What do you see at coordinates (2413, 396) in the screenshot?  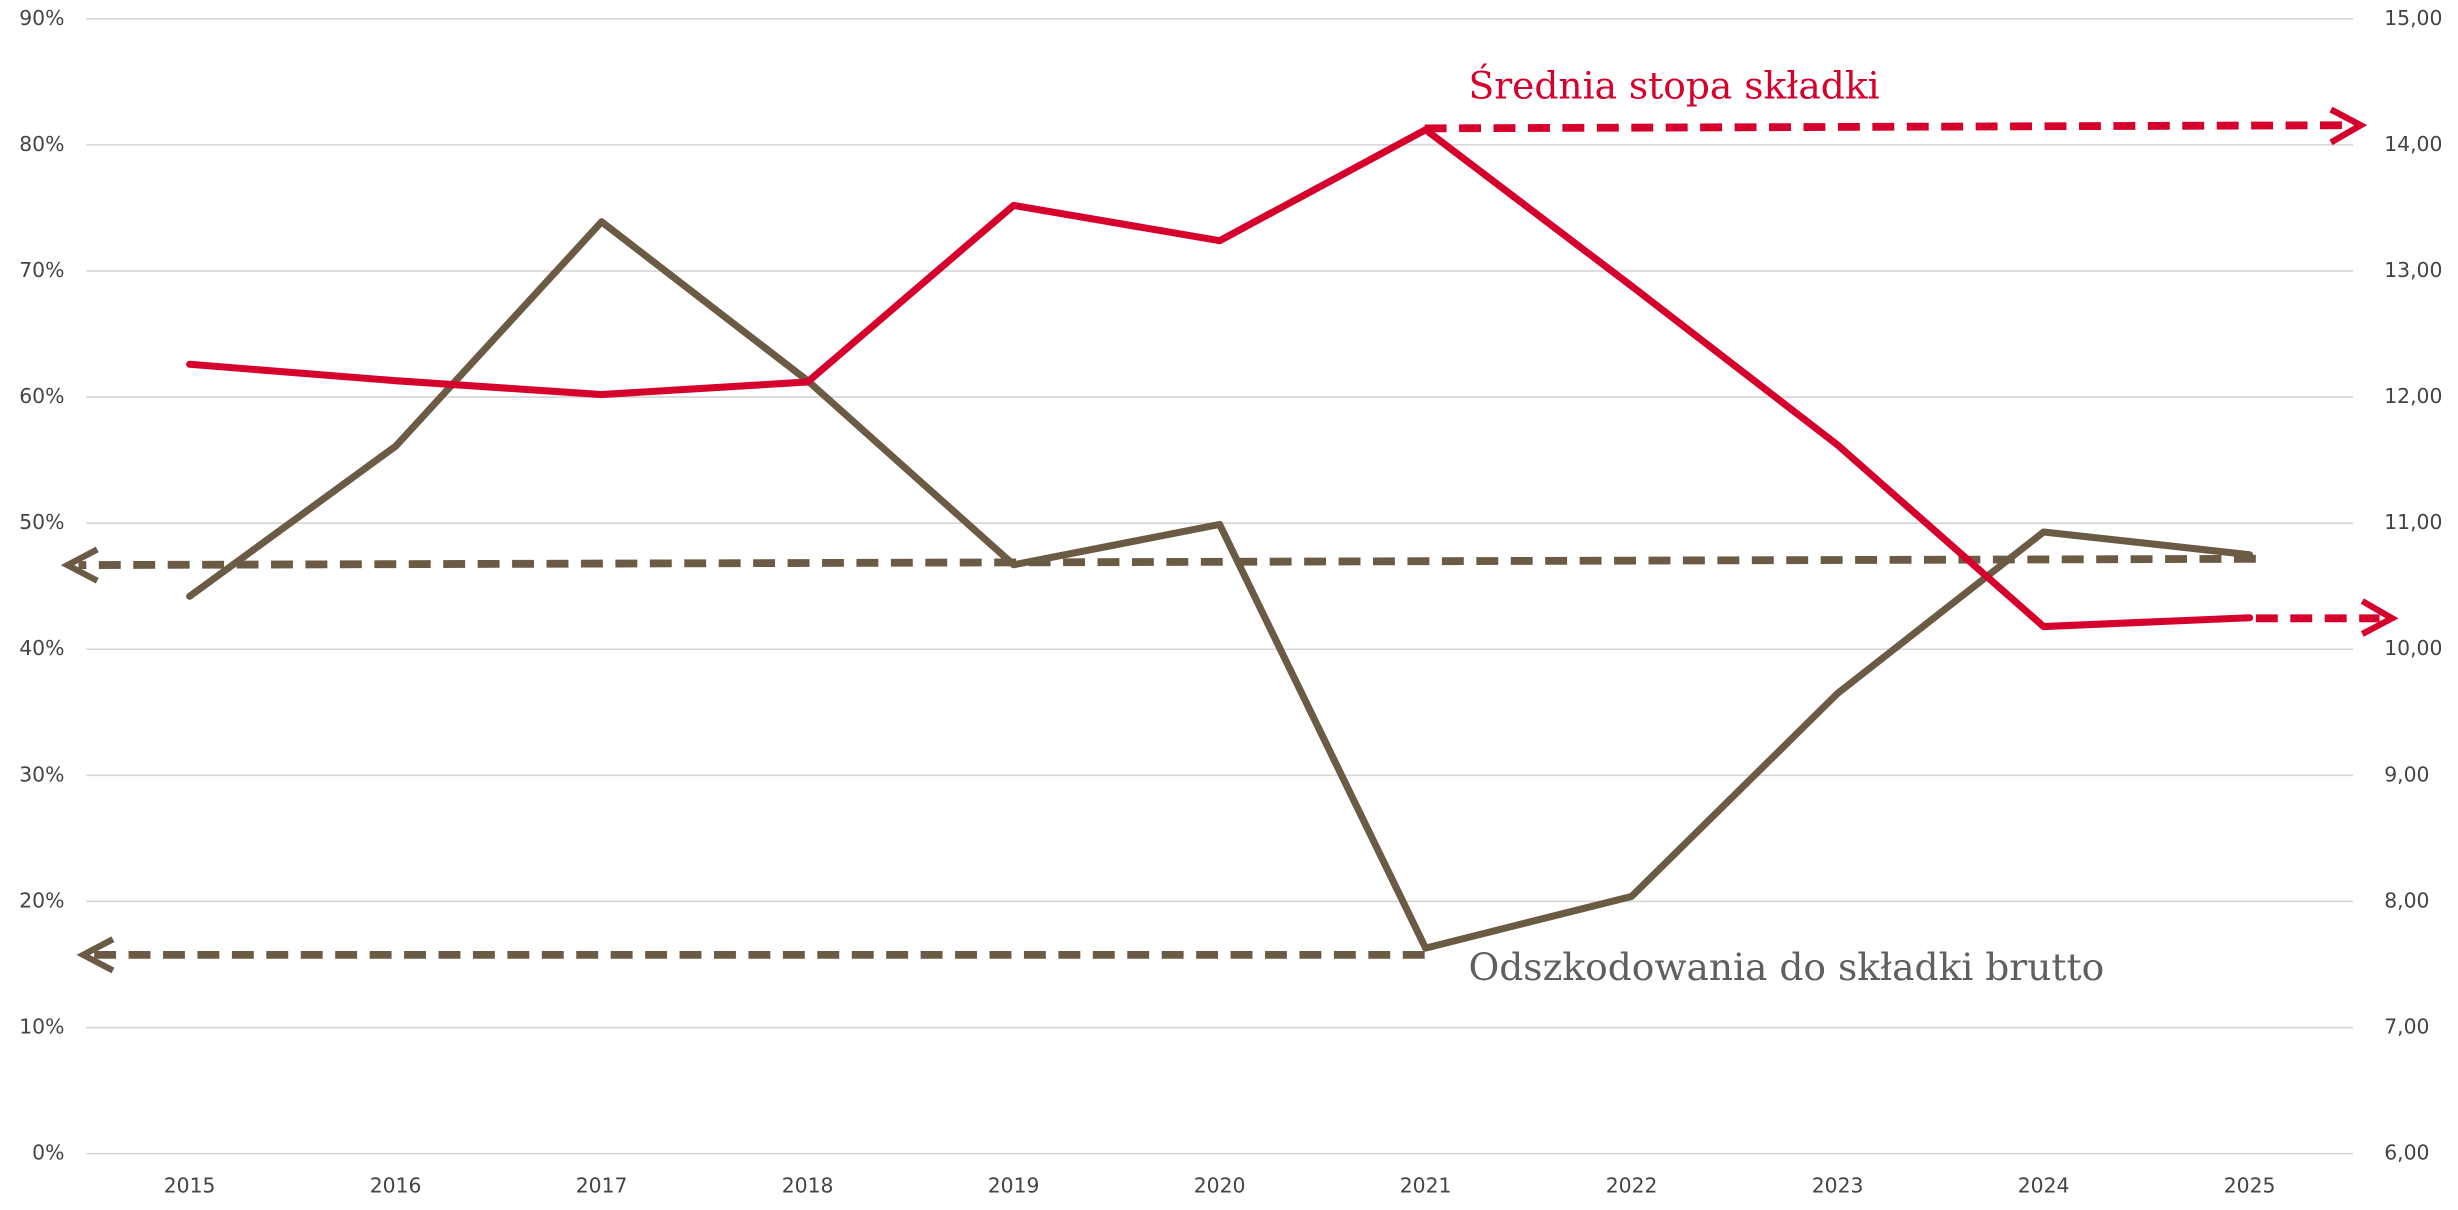 I see `y2-tick-label: 12,00` at bounding box center [2413, 396].